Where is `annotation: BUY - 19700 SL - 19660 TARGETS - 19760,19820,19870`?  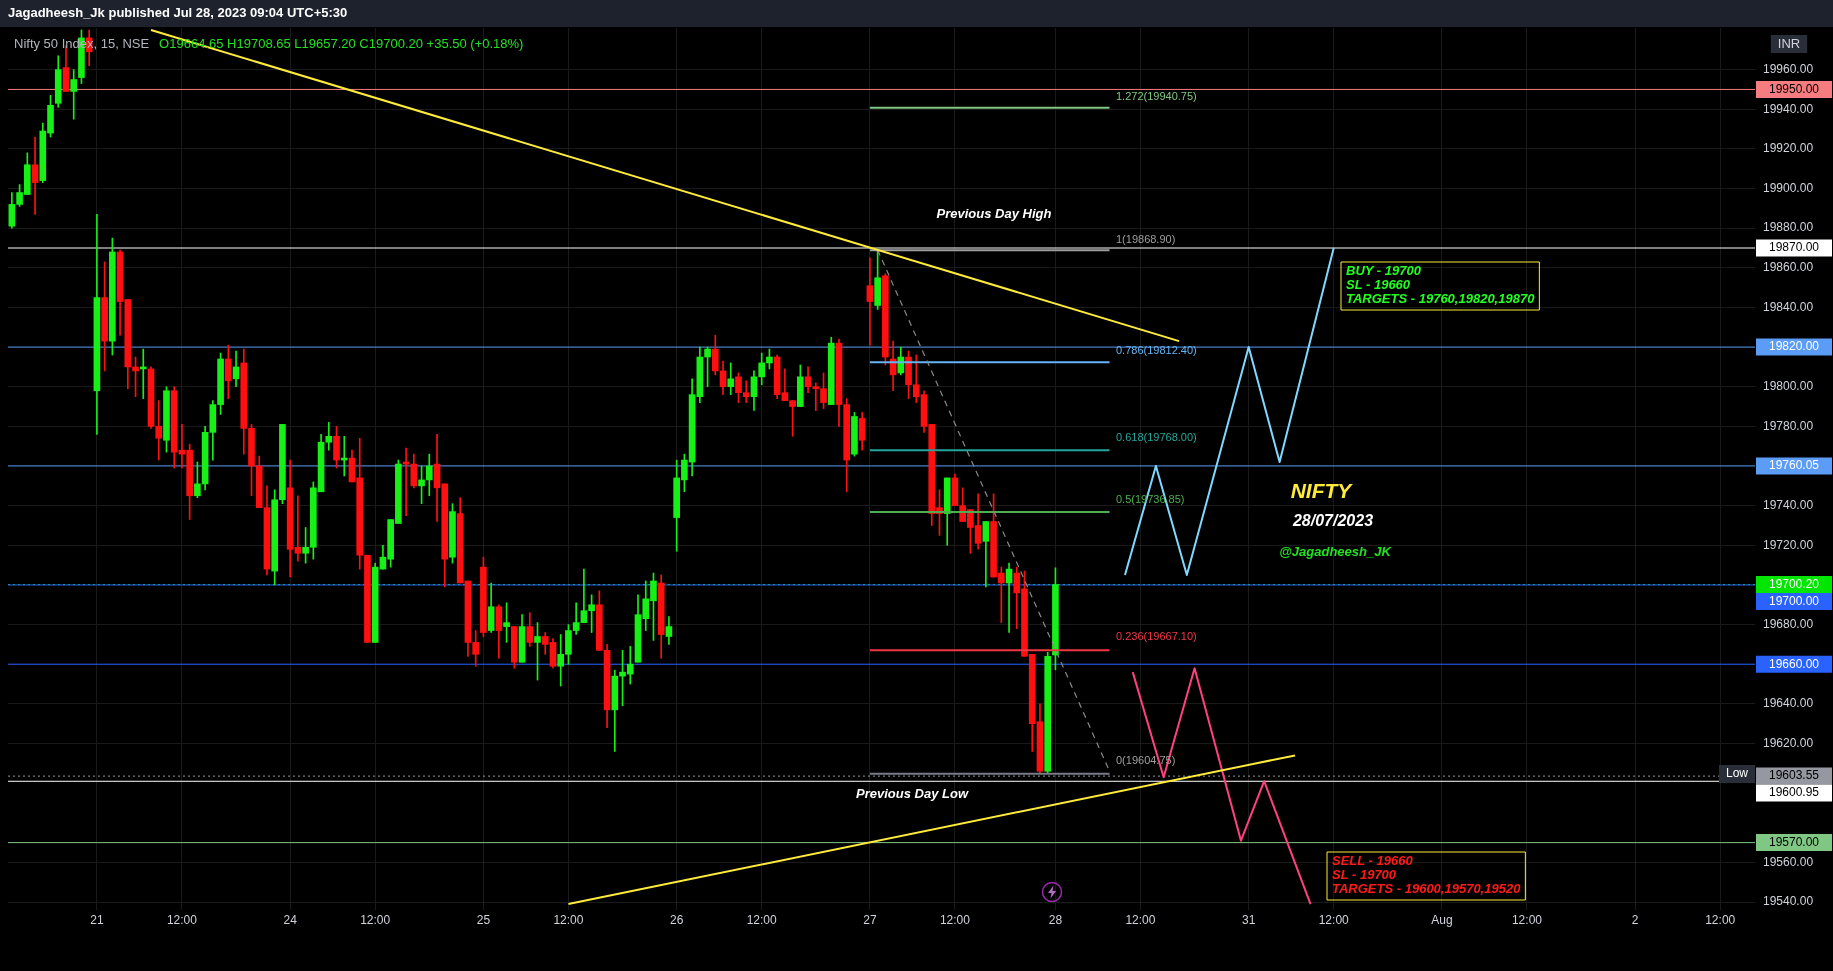
annotation: BUY - 19700 SL - 19660 TARGETS - 19760,19820,19870 is located at coordinates (1441, 285).